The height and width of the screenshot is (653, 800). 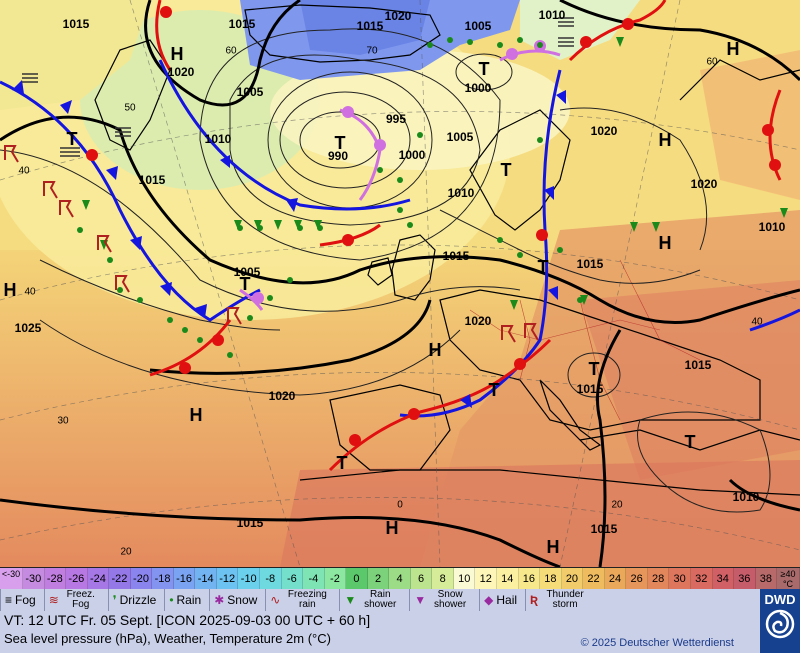 I want to click on scandinavia-outline, so click(x=520, y=170).